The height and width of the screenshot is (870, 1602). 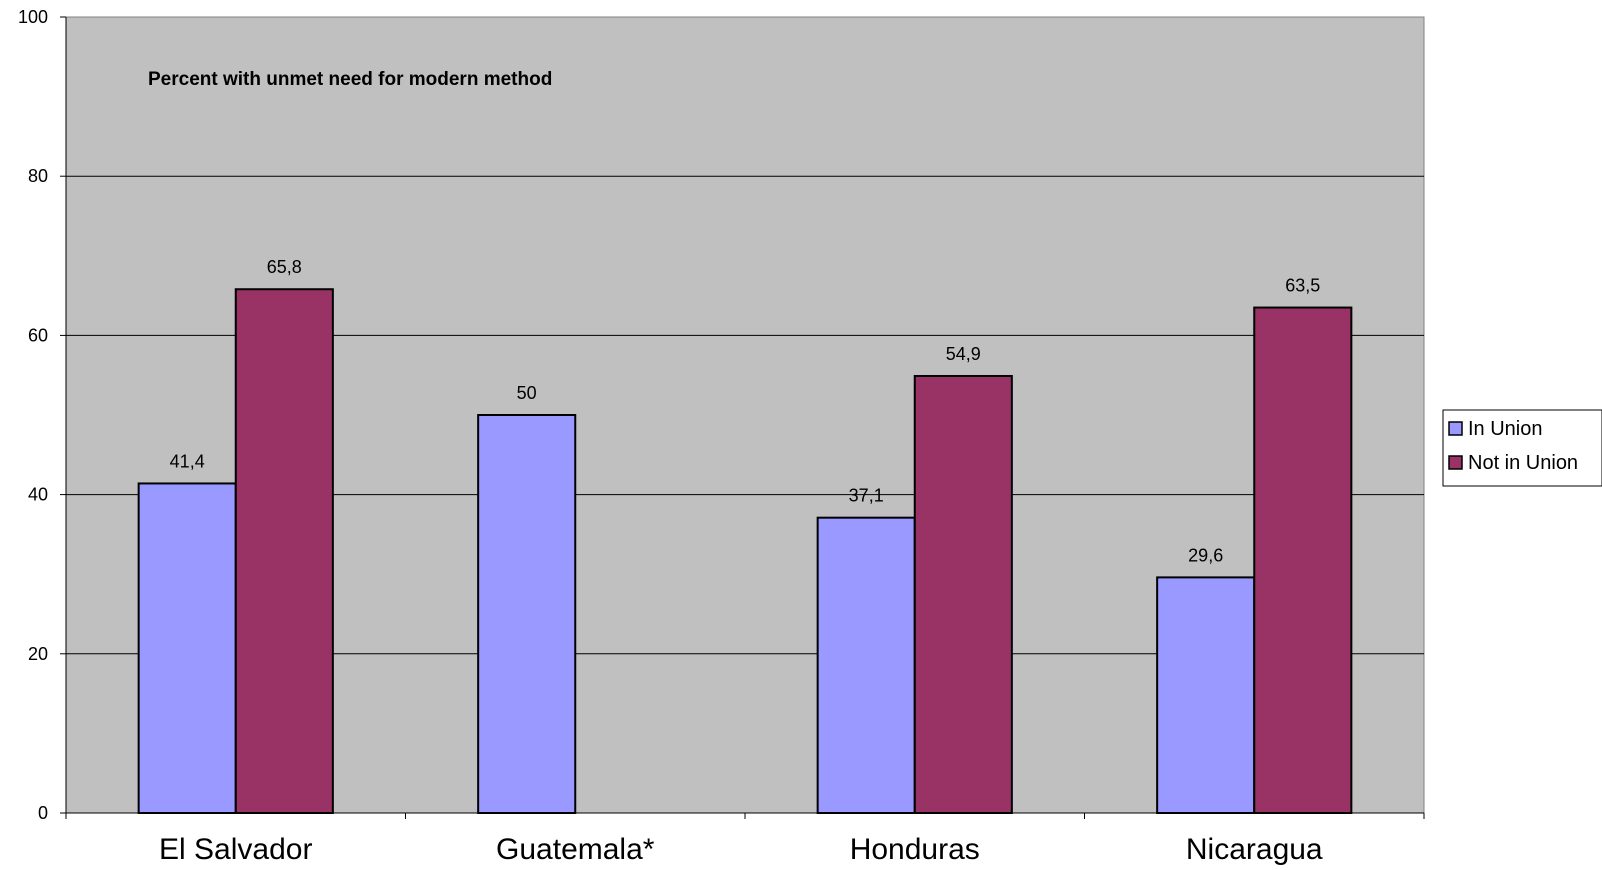 I want to click on data-label: 41,4, so click(x=187, y=461).